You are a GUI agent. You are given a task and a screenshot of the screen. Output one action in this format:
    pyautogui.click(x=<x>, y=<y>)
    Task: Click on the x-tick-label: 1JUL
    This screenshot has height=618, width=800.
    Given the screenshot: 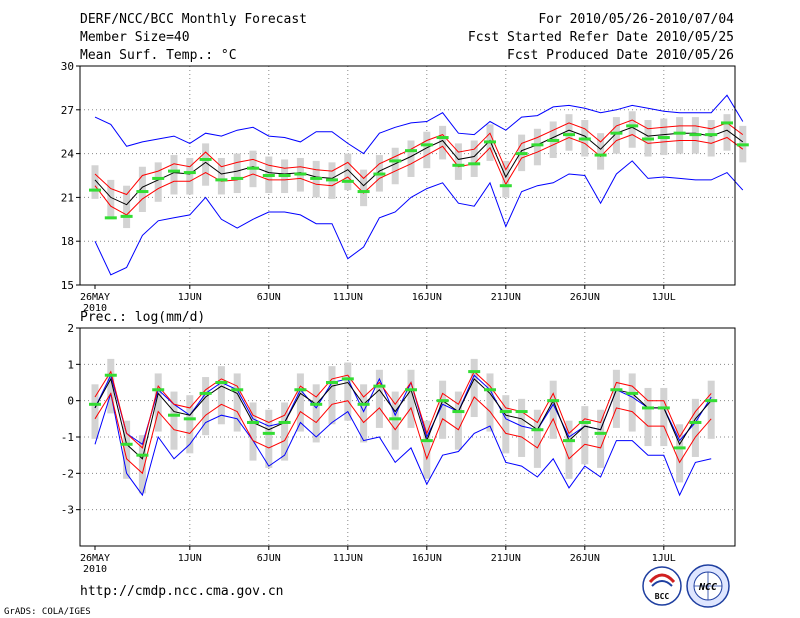 What is the action you would take?
    pyautogui.click(x=664, y=297)
    